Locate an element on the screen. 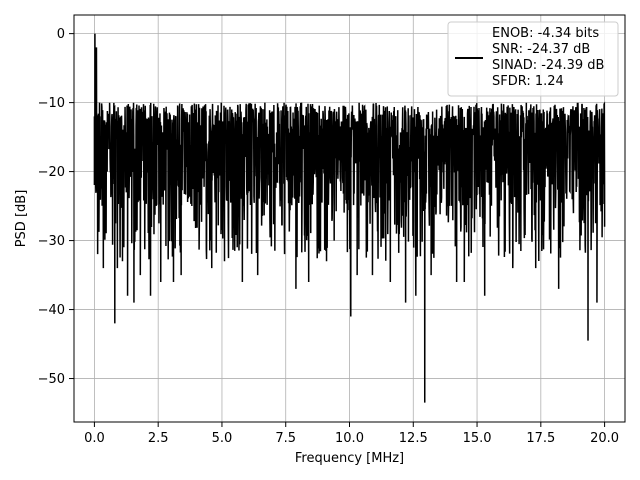  x-tick-label: 17.5 is located at coordinates (540, 438).